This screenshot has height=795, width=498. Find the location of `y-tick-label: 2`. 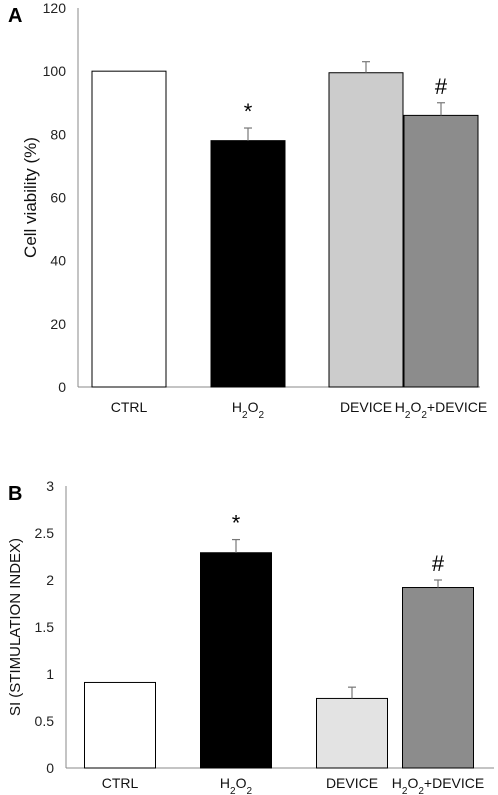

y-tick-label: 2 is located at coordinates (50, 580).